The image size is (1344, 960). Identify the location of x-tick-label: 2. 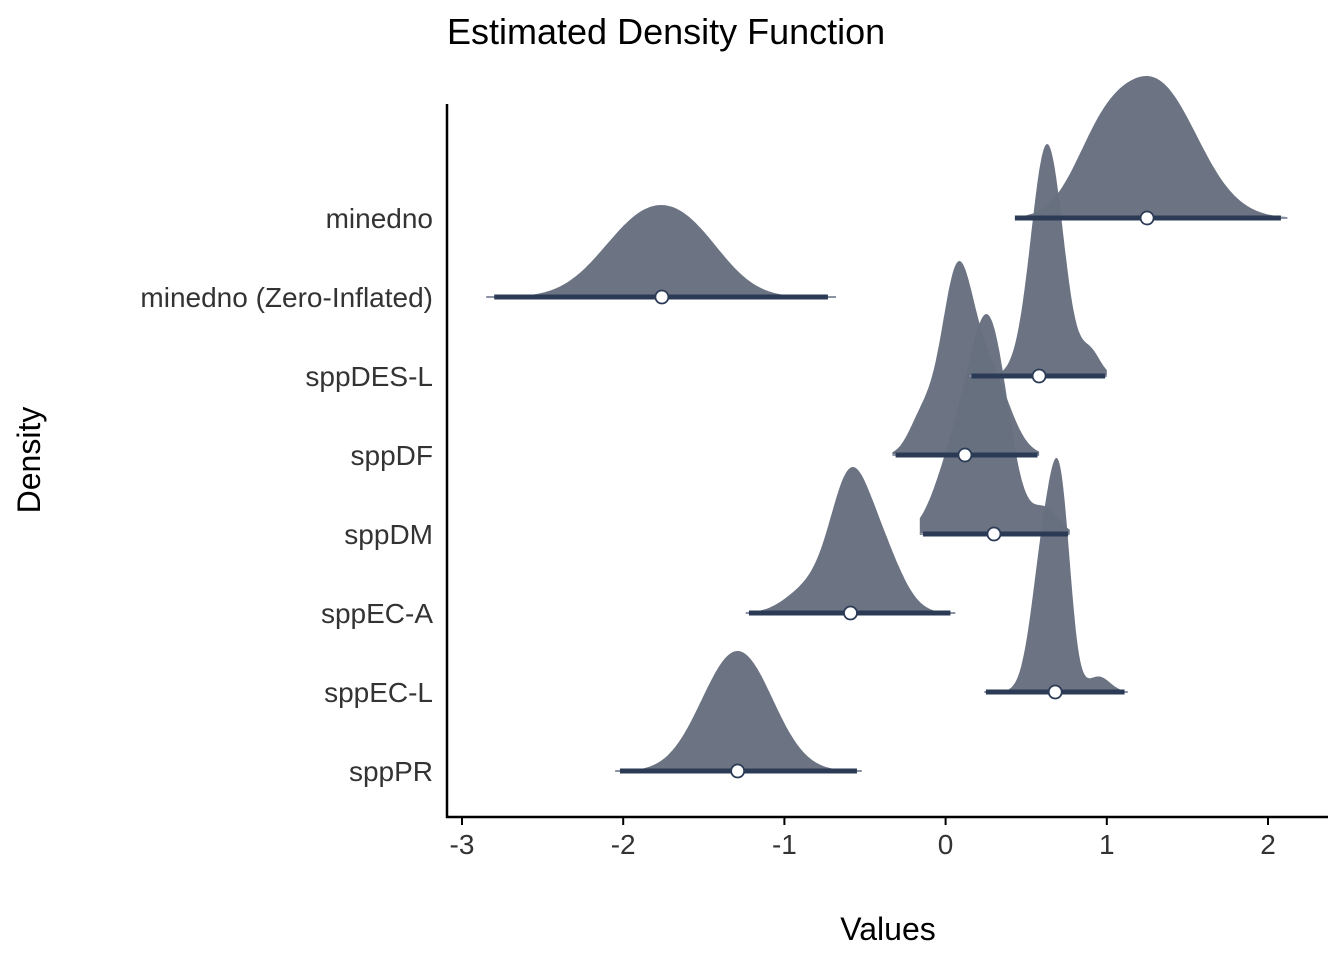
(1268, 844).